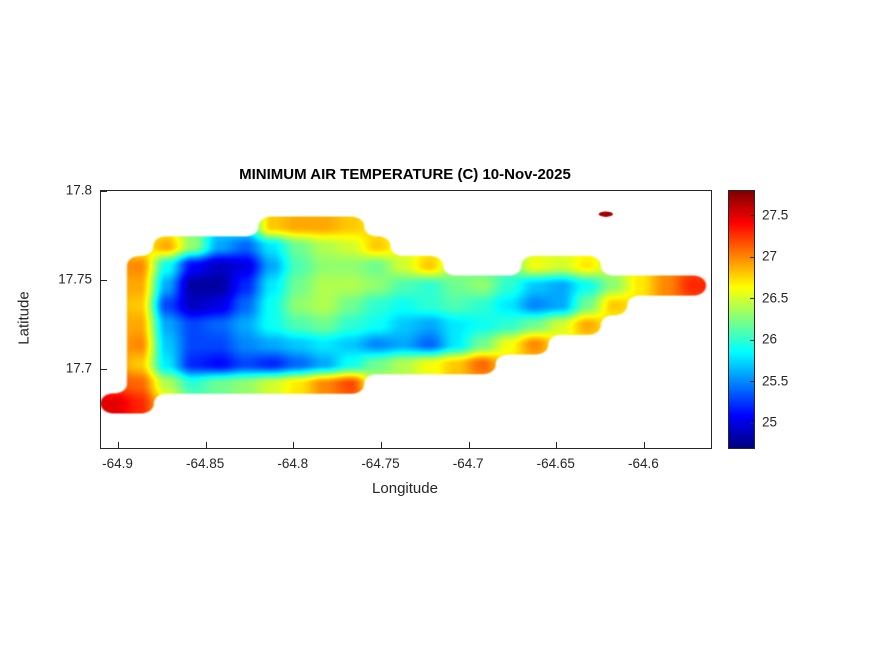 The image size is (875, 656). I want to click on x-tick-label: -64.85, so click(205, 463).